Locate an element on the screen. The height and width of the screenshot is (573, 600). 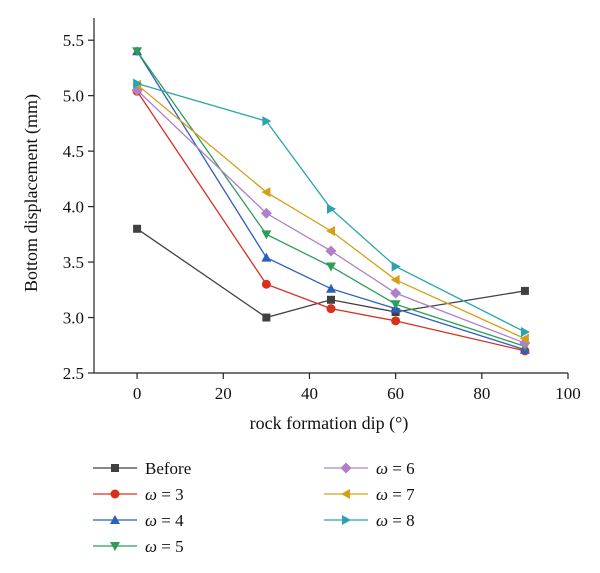
legend-label: ω = 6 is located at coordinates (395, 468).